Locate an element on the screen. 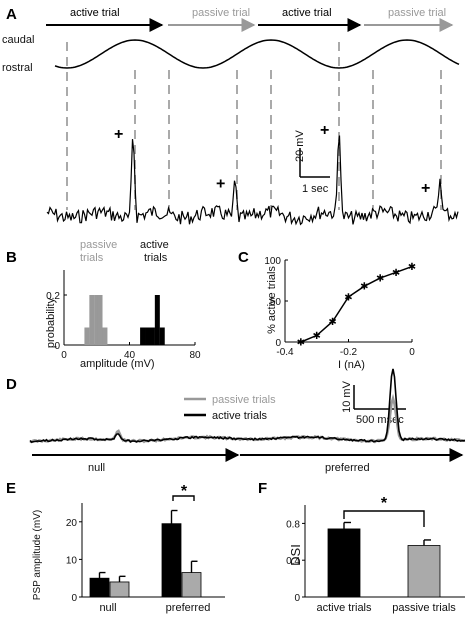 The width and height of the screenshot is (474, 617). c-ytick-label: 0 is located at coordinates (278, 343).